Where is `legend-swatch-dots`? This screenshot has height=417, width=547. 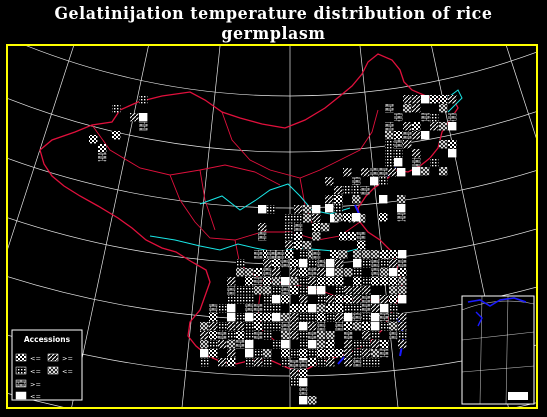 legend-swatch-dots is located at coordinates (21, 370).